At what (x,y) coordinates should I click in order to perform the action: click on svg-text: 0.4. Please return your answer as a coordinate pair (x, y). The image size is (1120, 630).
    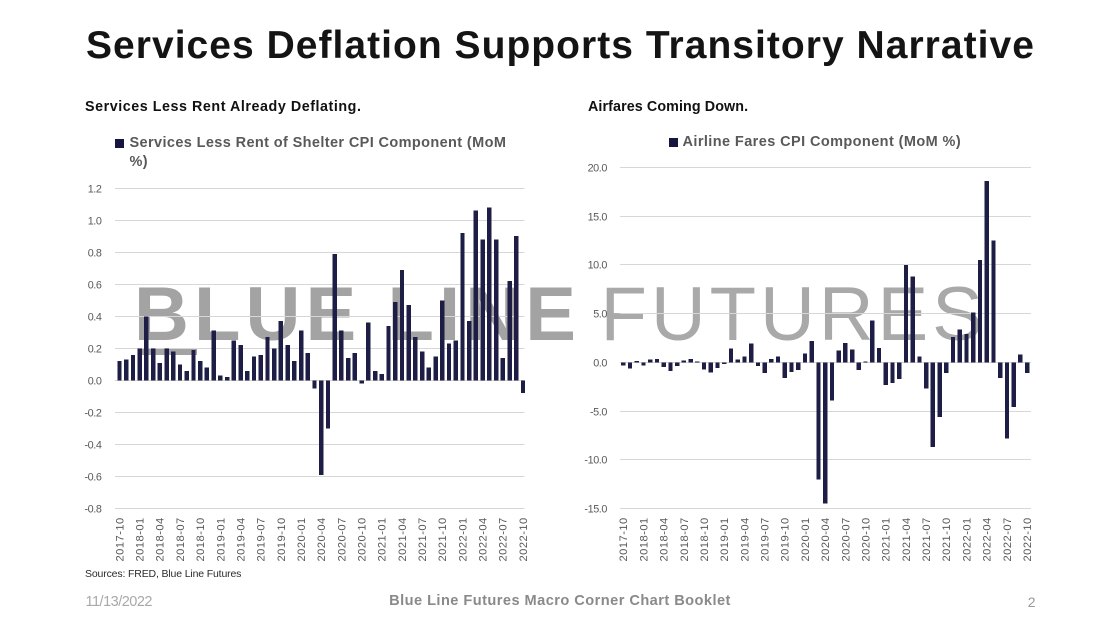
    Looking at the image, I should click on (95, 317).